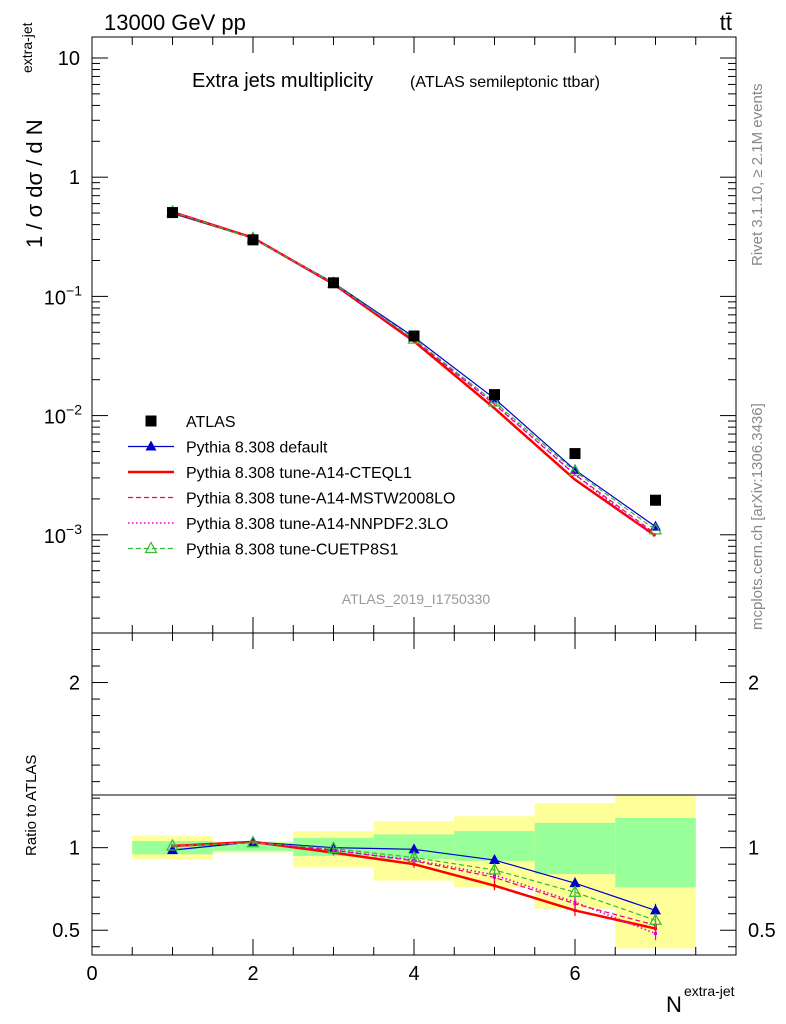 The width and height of the screenshot is (786, 1024). What do you see at coordinates (175, 22) in the screenshot?
I see `energy-label: 13000 GeV pp` at bounding box center [175, 22].